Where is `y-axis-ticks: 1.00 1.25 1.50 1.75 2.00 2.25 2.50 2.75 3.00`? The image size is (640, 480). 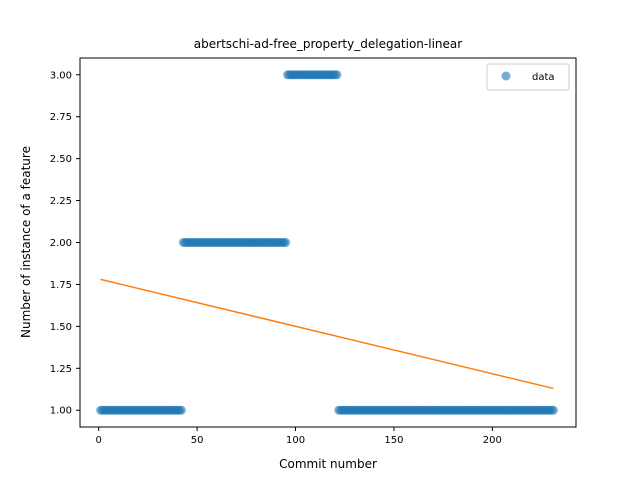
y-axis-ticks: 1.00 1.25 1.50 1.75 2.00 2.25 2.50 2.75 3.00 is located at coordinates (65, 243).